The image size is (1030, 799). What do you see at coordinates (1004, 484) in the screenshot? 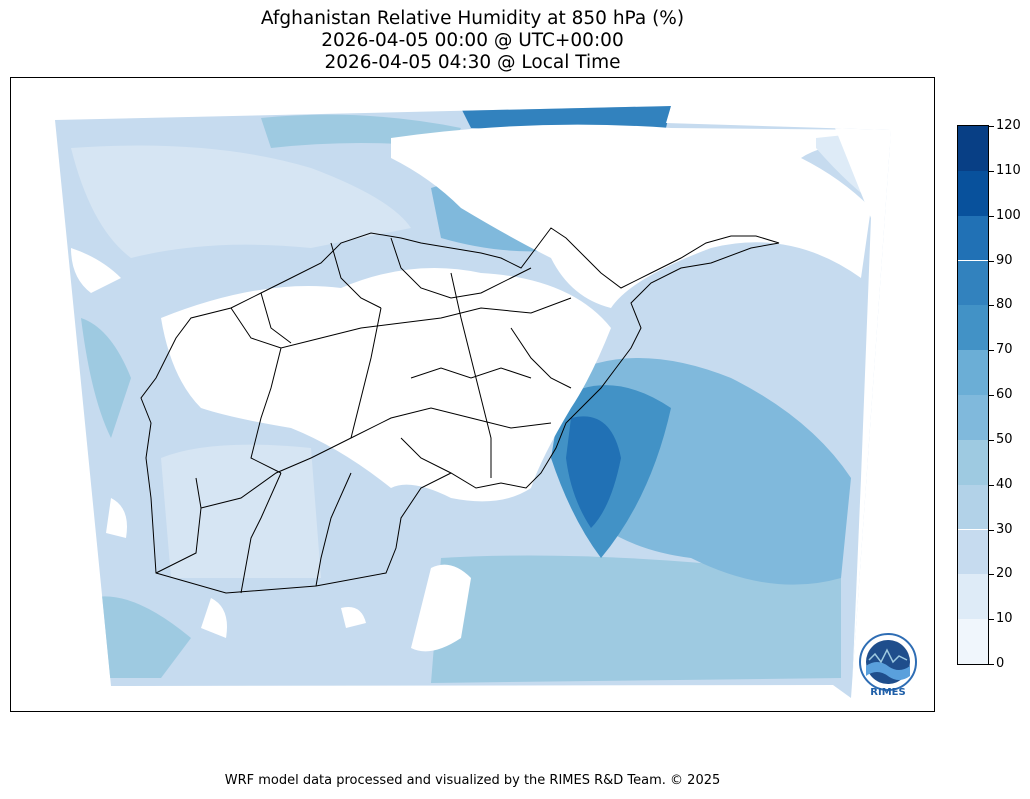
I see `colorbar-tick-label: 40` at bounding box center [1004, 484].